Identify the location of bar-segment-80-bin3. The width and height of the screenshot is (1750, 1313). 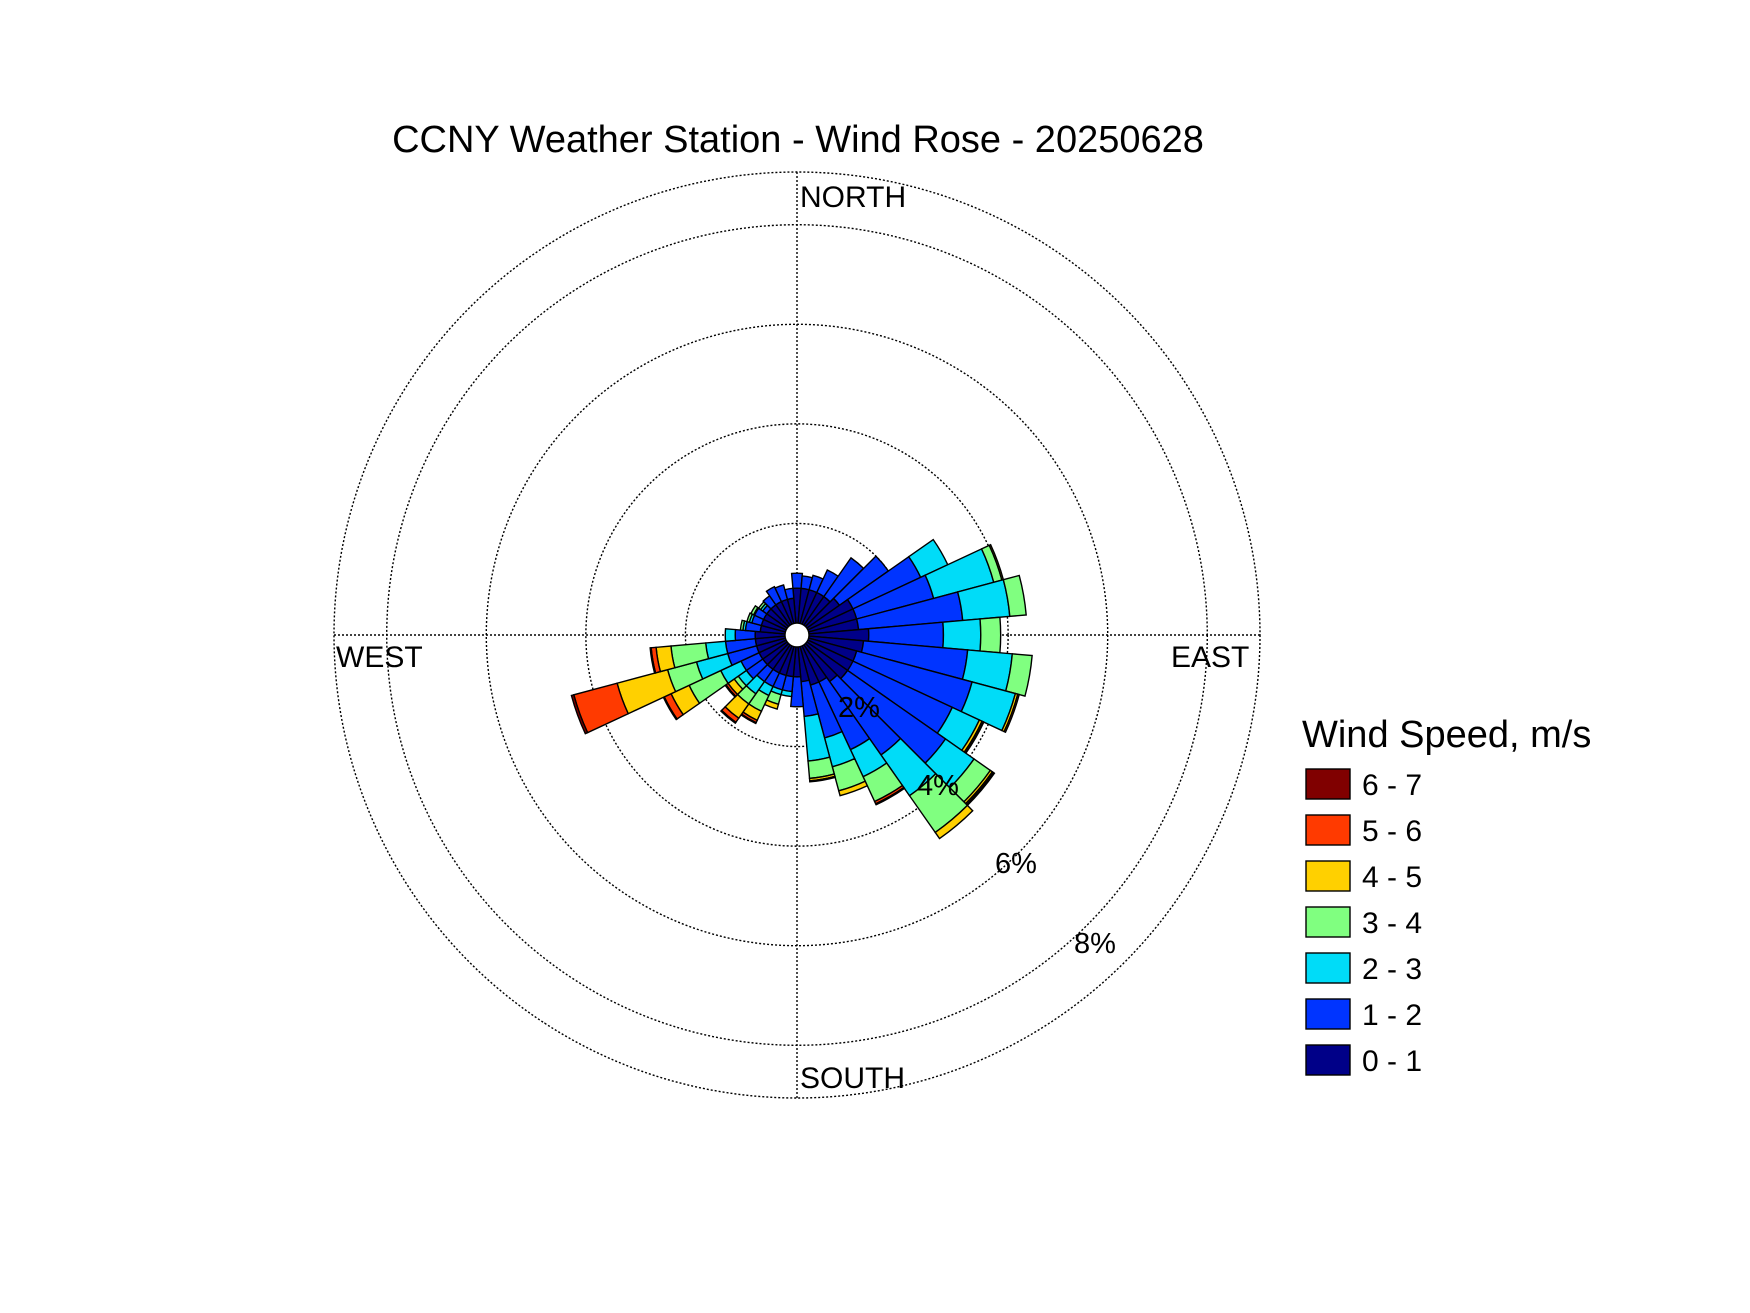
(1014, 596).